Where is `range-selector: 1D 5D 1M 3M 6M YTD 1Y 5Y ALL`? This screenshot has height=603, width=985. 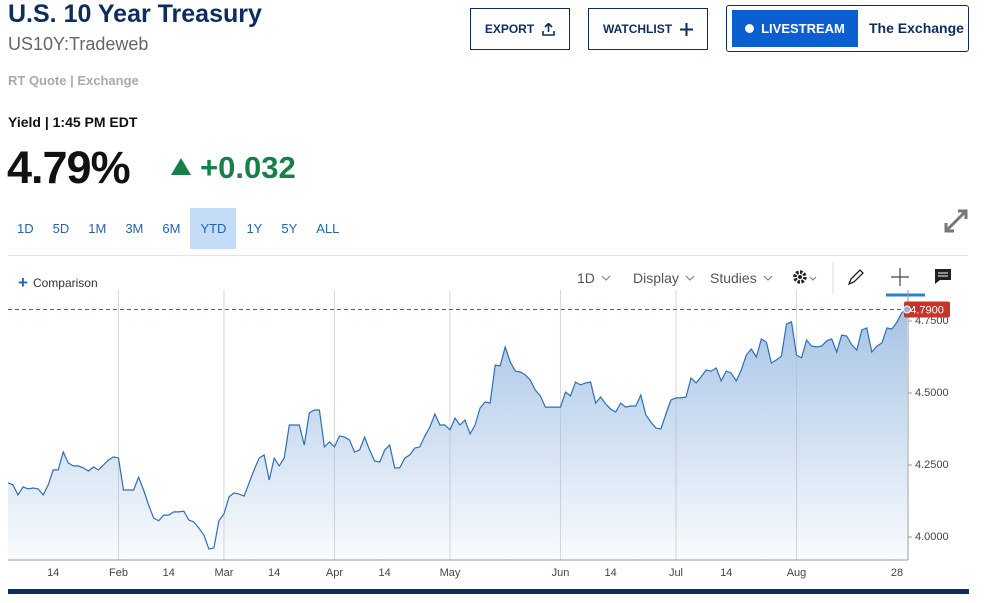 range-selector: 1D 5D 1M 3M 6M YTD 1Y 5Y ALL is located at coordinates (178, 228).